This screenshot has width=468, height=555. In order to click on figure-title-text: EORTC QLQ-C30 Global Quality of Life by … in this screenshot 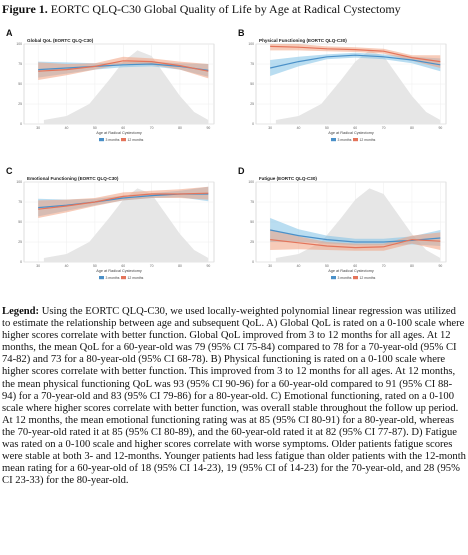, I will do `click(225, 9)`.